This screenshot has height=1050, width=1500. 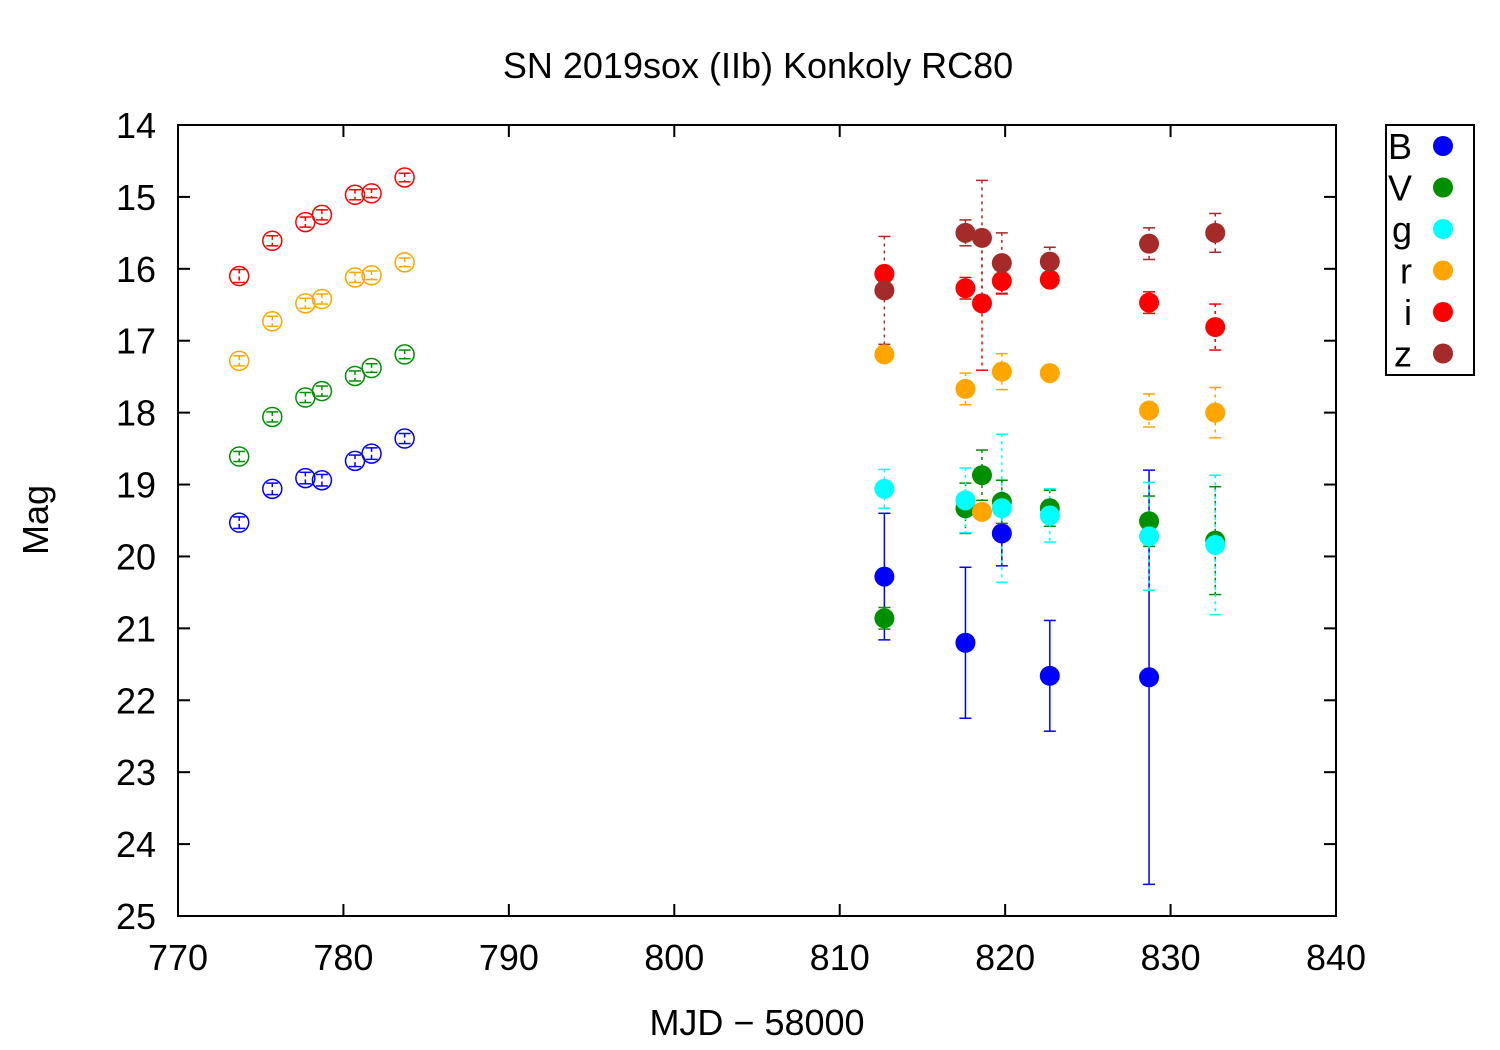 What do you see at coordinates (1443, 353) in the screenshot?
I see `legend-marker-z` at bounding box center [1443, 353].